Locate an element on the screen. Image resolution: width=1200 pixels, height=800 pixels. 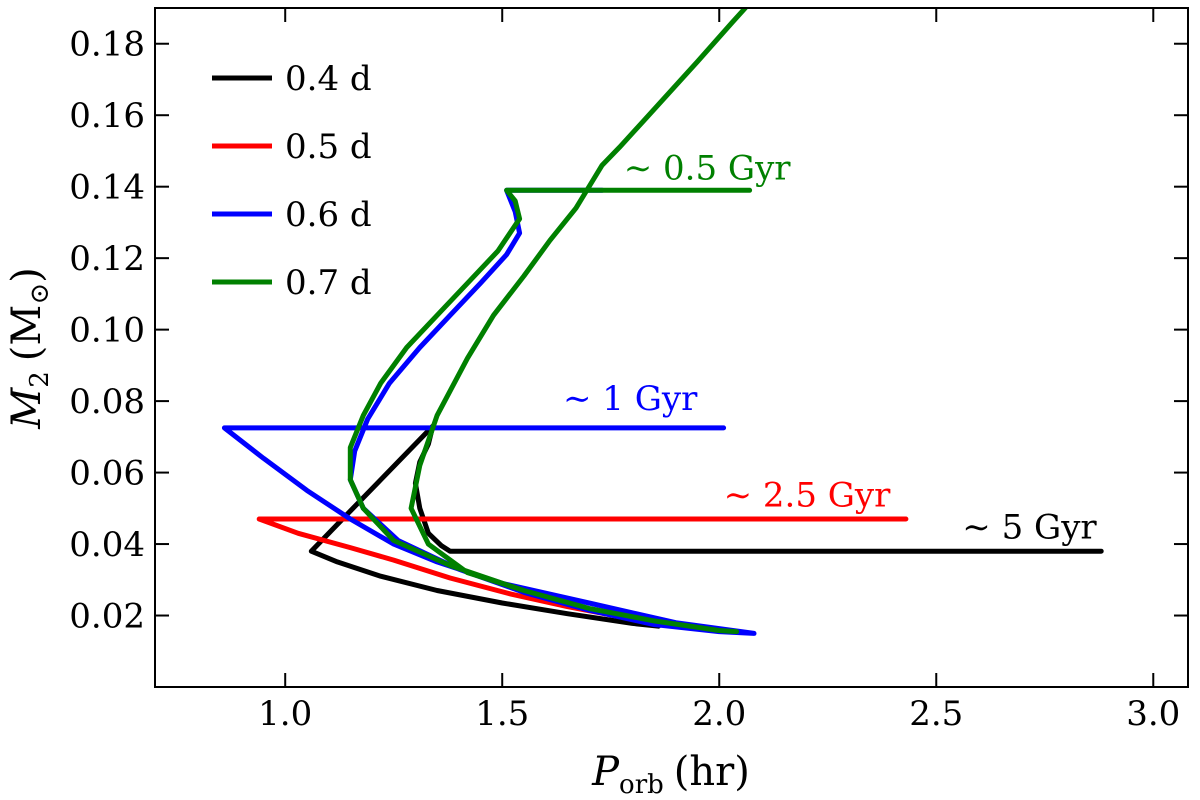
y-axis-title-unit-sub: ⊙ is located at coordinates (40, 294).